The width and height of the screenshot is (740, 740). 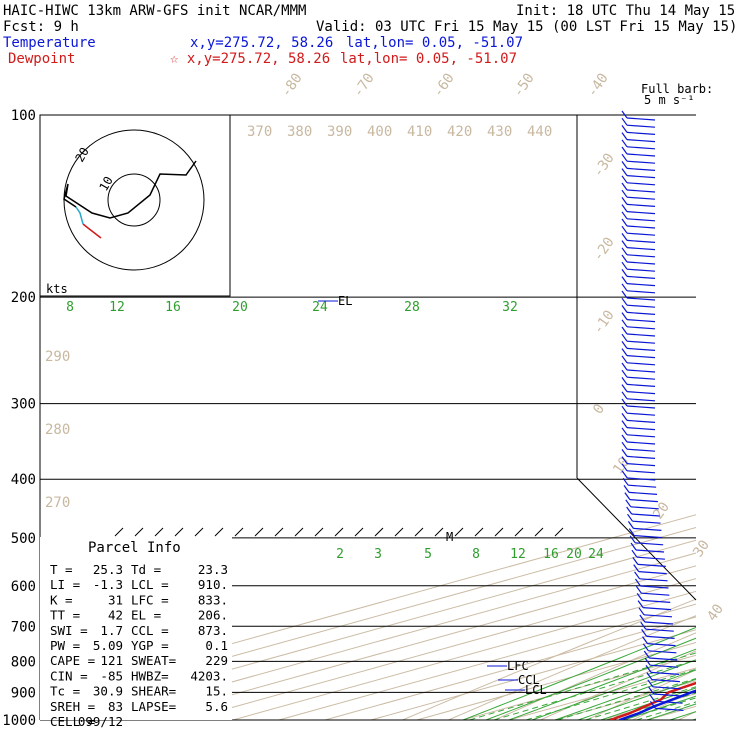 What do you see at coordinates (340, 554) in the screenshot?
I see `mixing-ratio-label: 2` at bounding box center [340, 554].